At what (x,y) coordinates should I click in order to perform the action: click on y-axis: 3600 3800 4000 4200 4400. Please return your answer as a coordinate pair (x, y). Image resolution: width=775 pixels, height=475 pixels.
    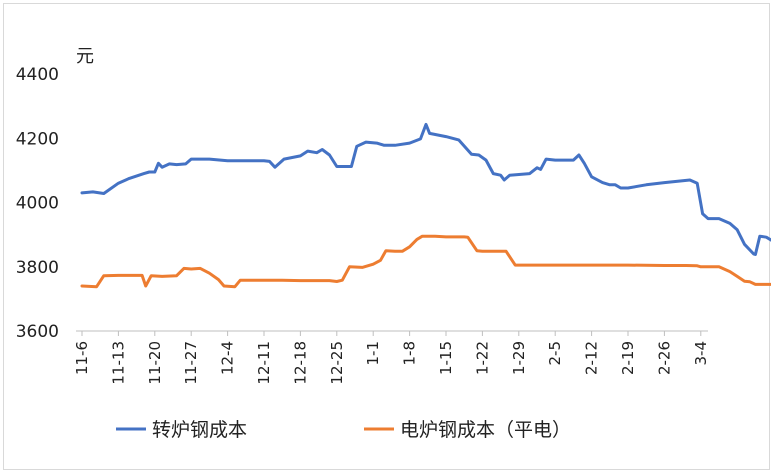
    Looking at the image, I should click on (37, 203).